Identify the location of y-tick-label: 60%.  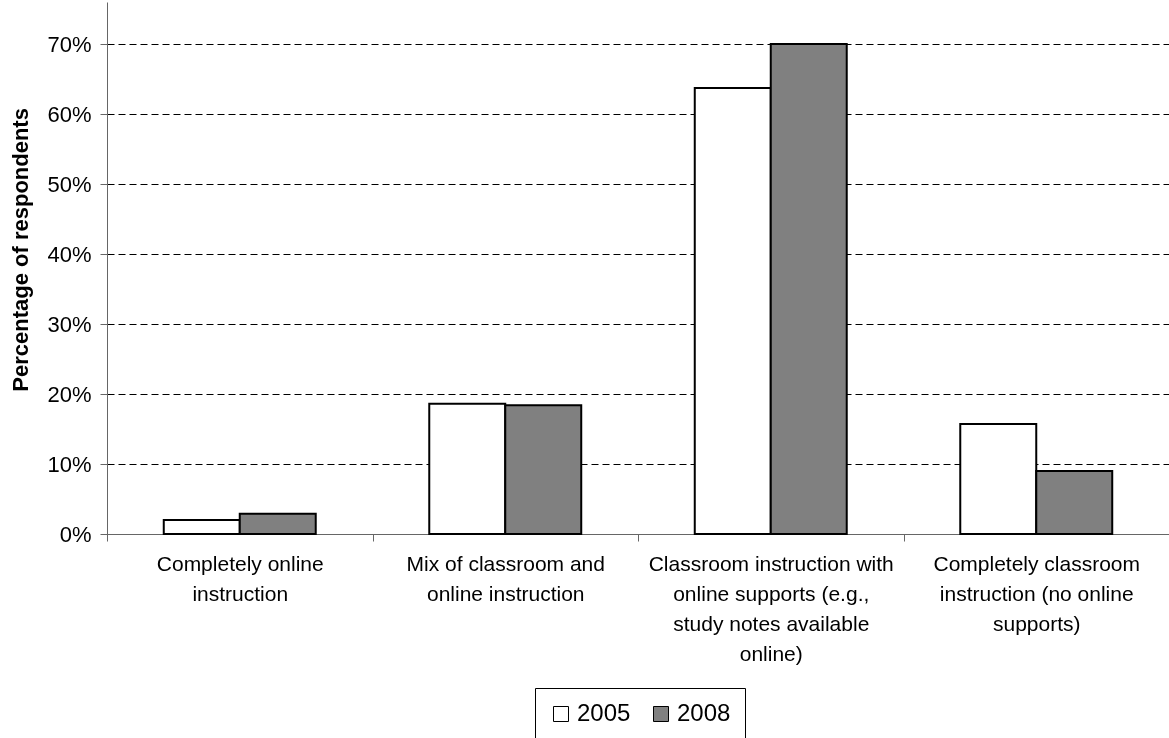
(69, 114).